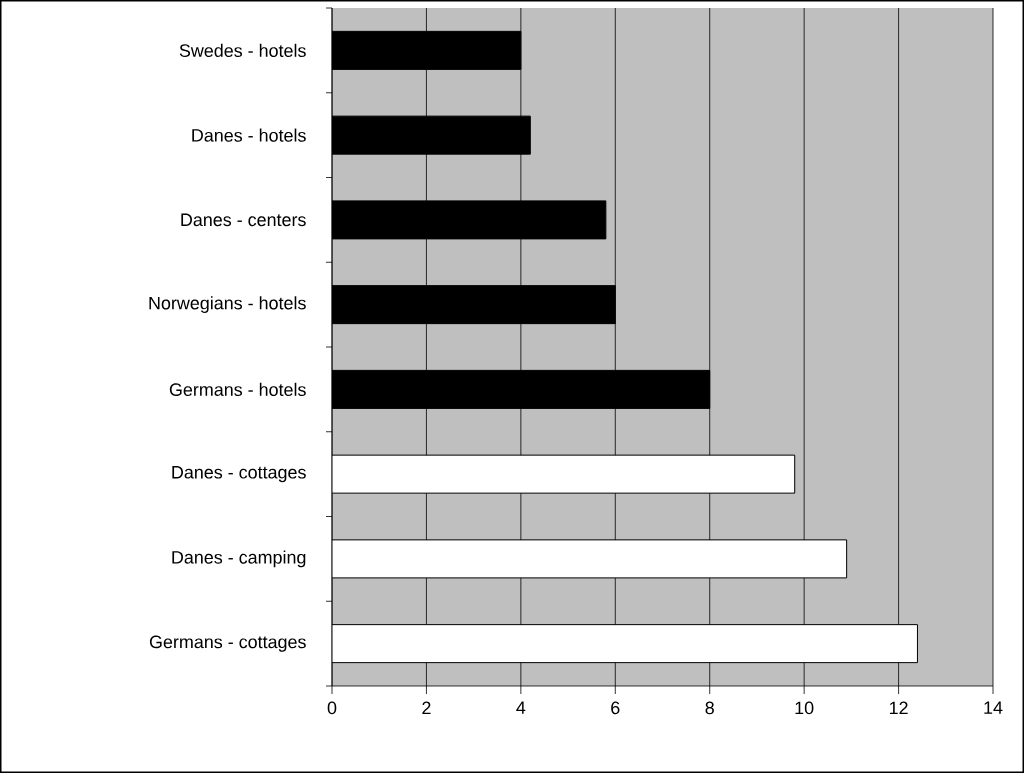  I want to click on x-tick-label: 2, so click(426, 708).